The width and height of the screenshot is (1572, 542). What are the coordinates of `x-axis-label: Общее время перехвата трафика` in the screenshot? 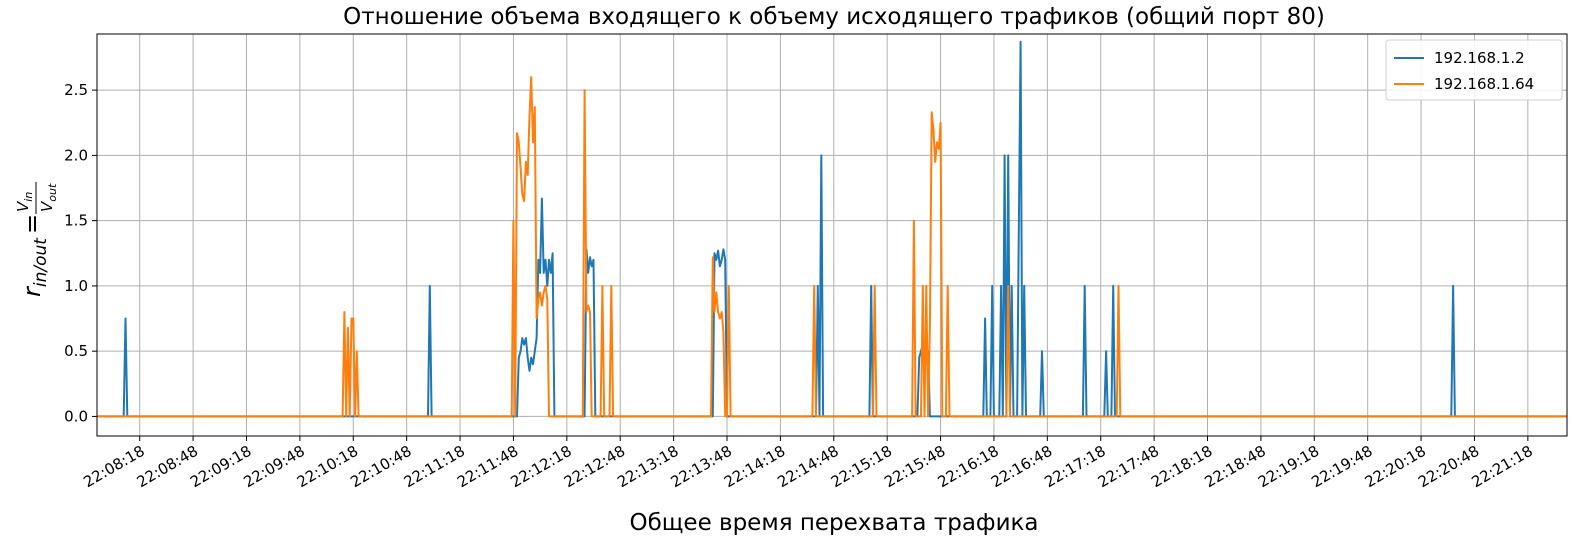 It's located at (833, 523).